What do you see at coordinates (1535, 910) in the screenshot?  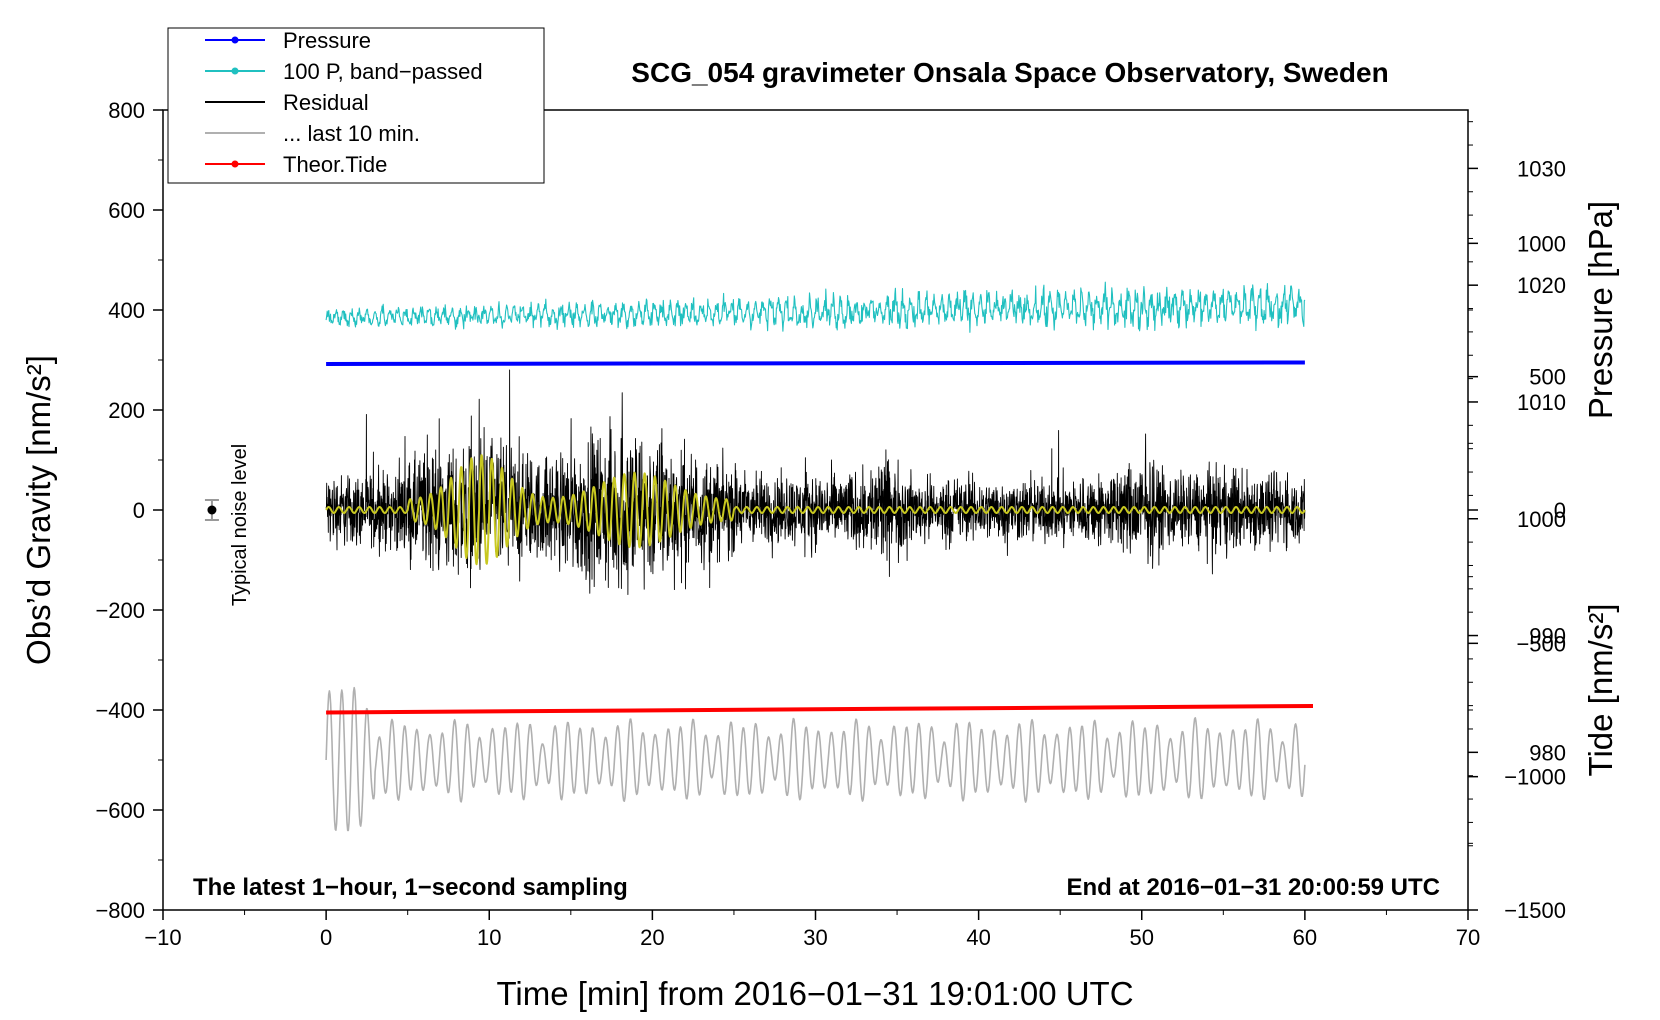 I see `tide-tick-label: −1500` at bounding box center [1535, 910].